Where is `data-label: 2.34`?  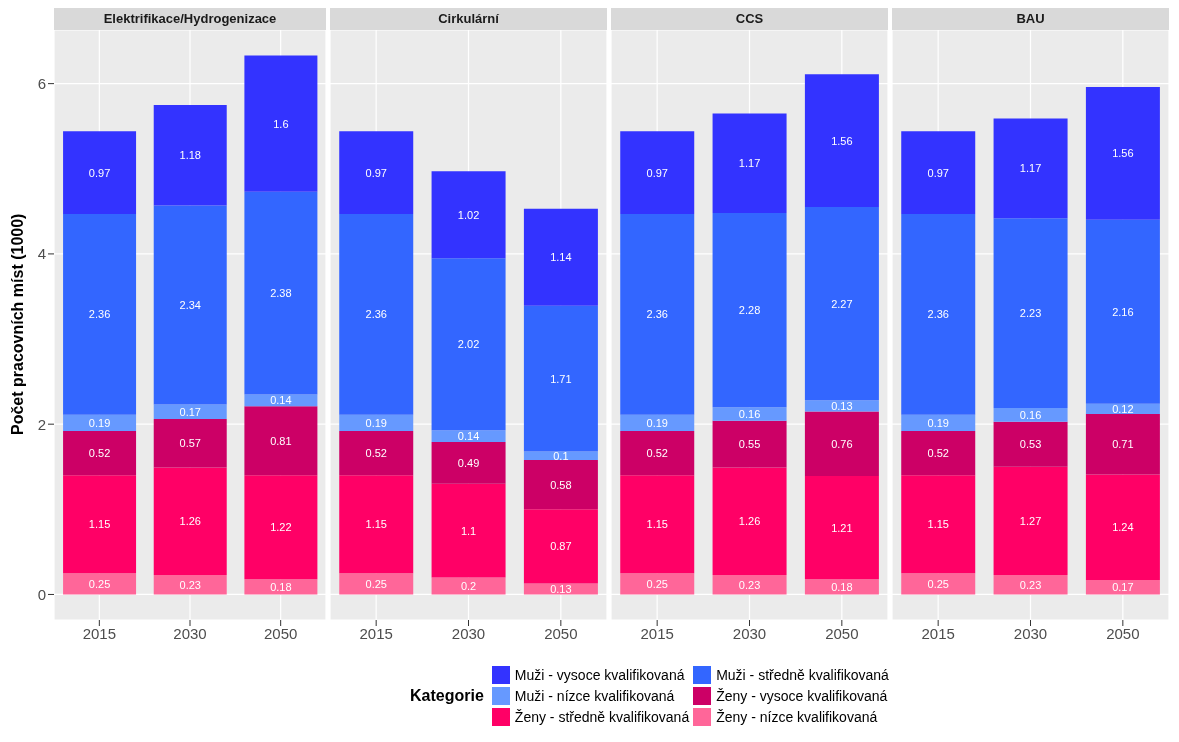 data-label: 2.34 is located at coordinates (190, 304).